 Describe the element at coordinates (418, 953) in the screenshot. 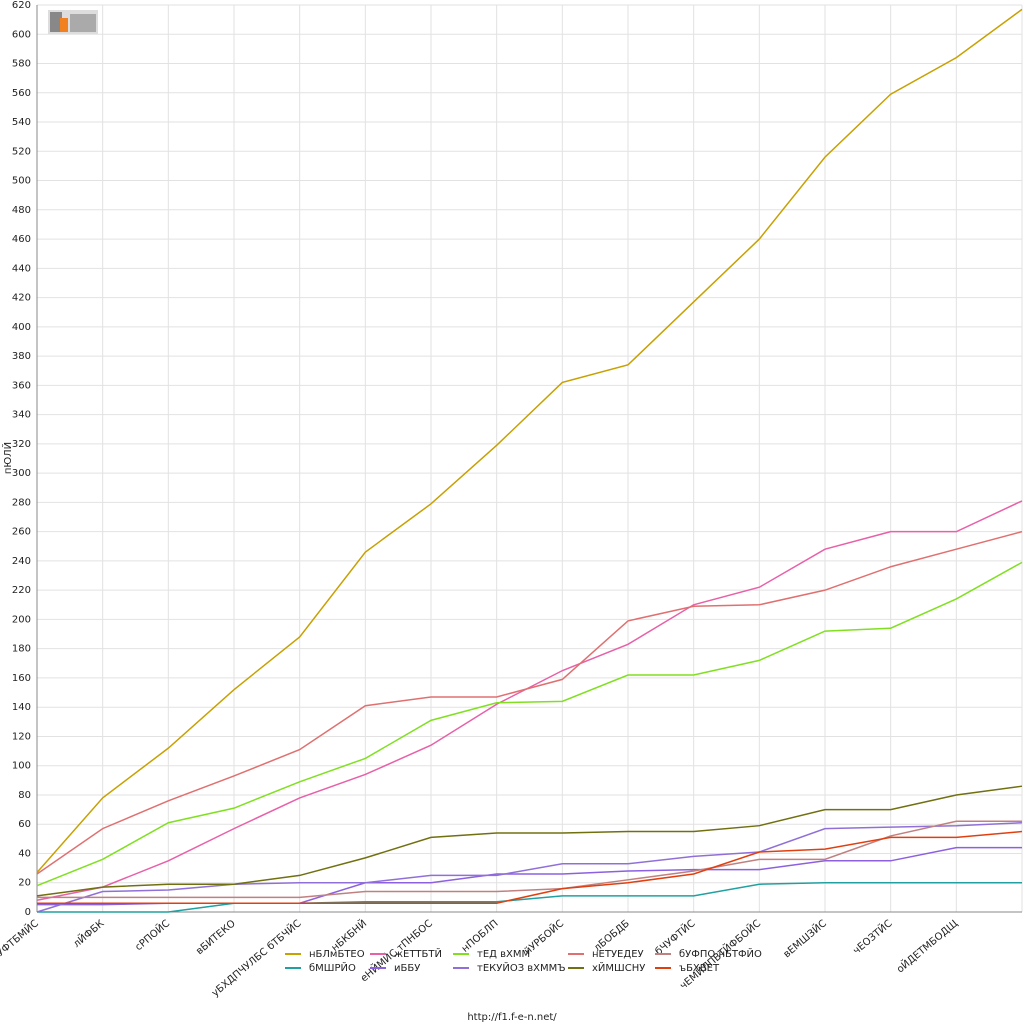

I see `legend-label: жЕТТБТЙ` at that location.